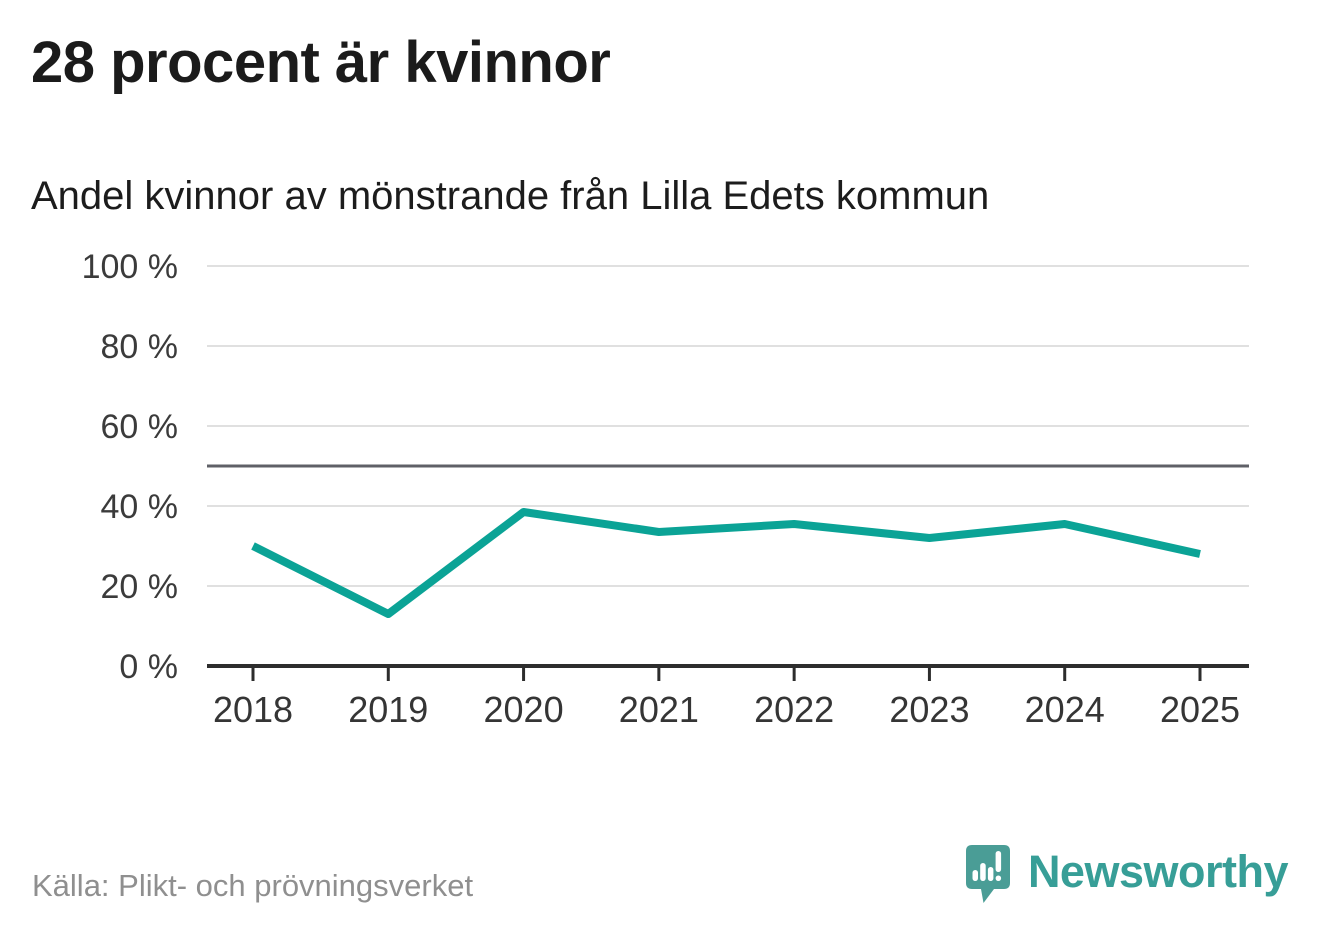 The height and width of the screenshot is (939, 1322). What do you see at coordinates (998, 878) in the screenshot?
I see `logo-exclamation-dot` at bounding box center [998, 878].